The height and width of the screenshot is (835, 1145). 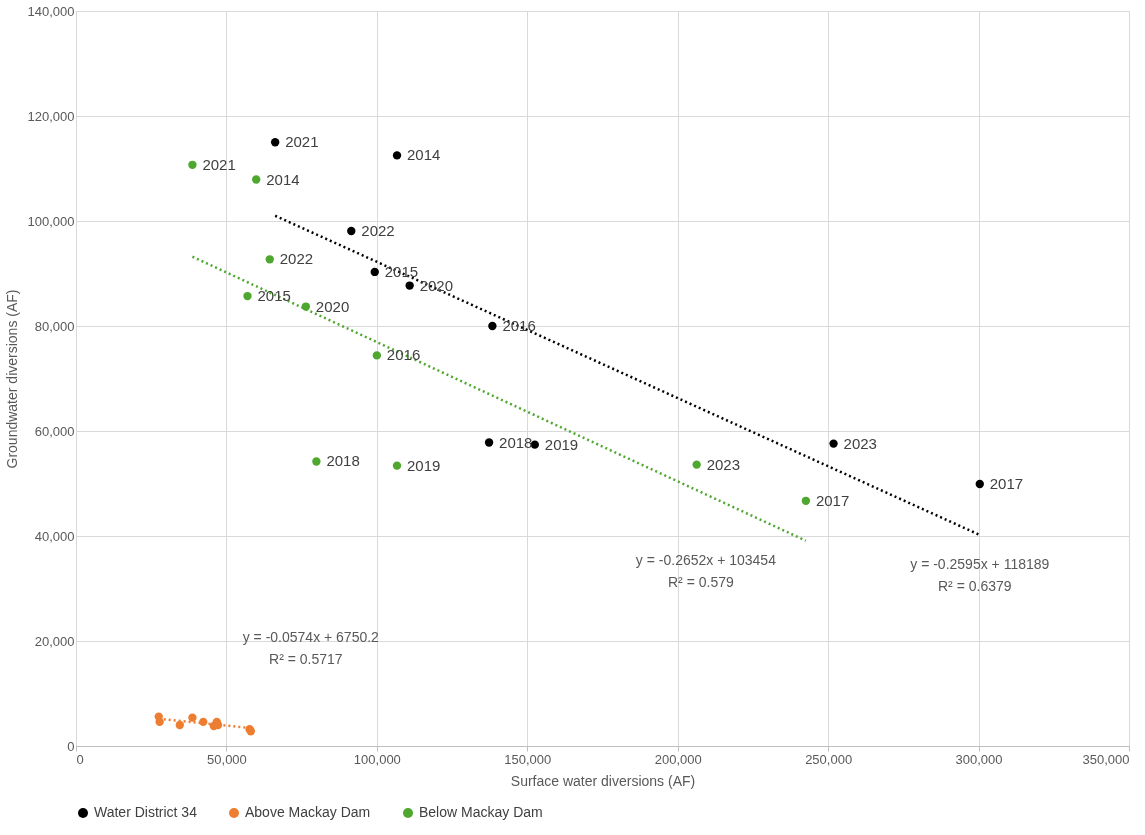 What do you see at coordinates (706, 559) in the screenshot?
I see `annotation: y = -0.2652x + 103454` at bounding box center [706, 559].